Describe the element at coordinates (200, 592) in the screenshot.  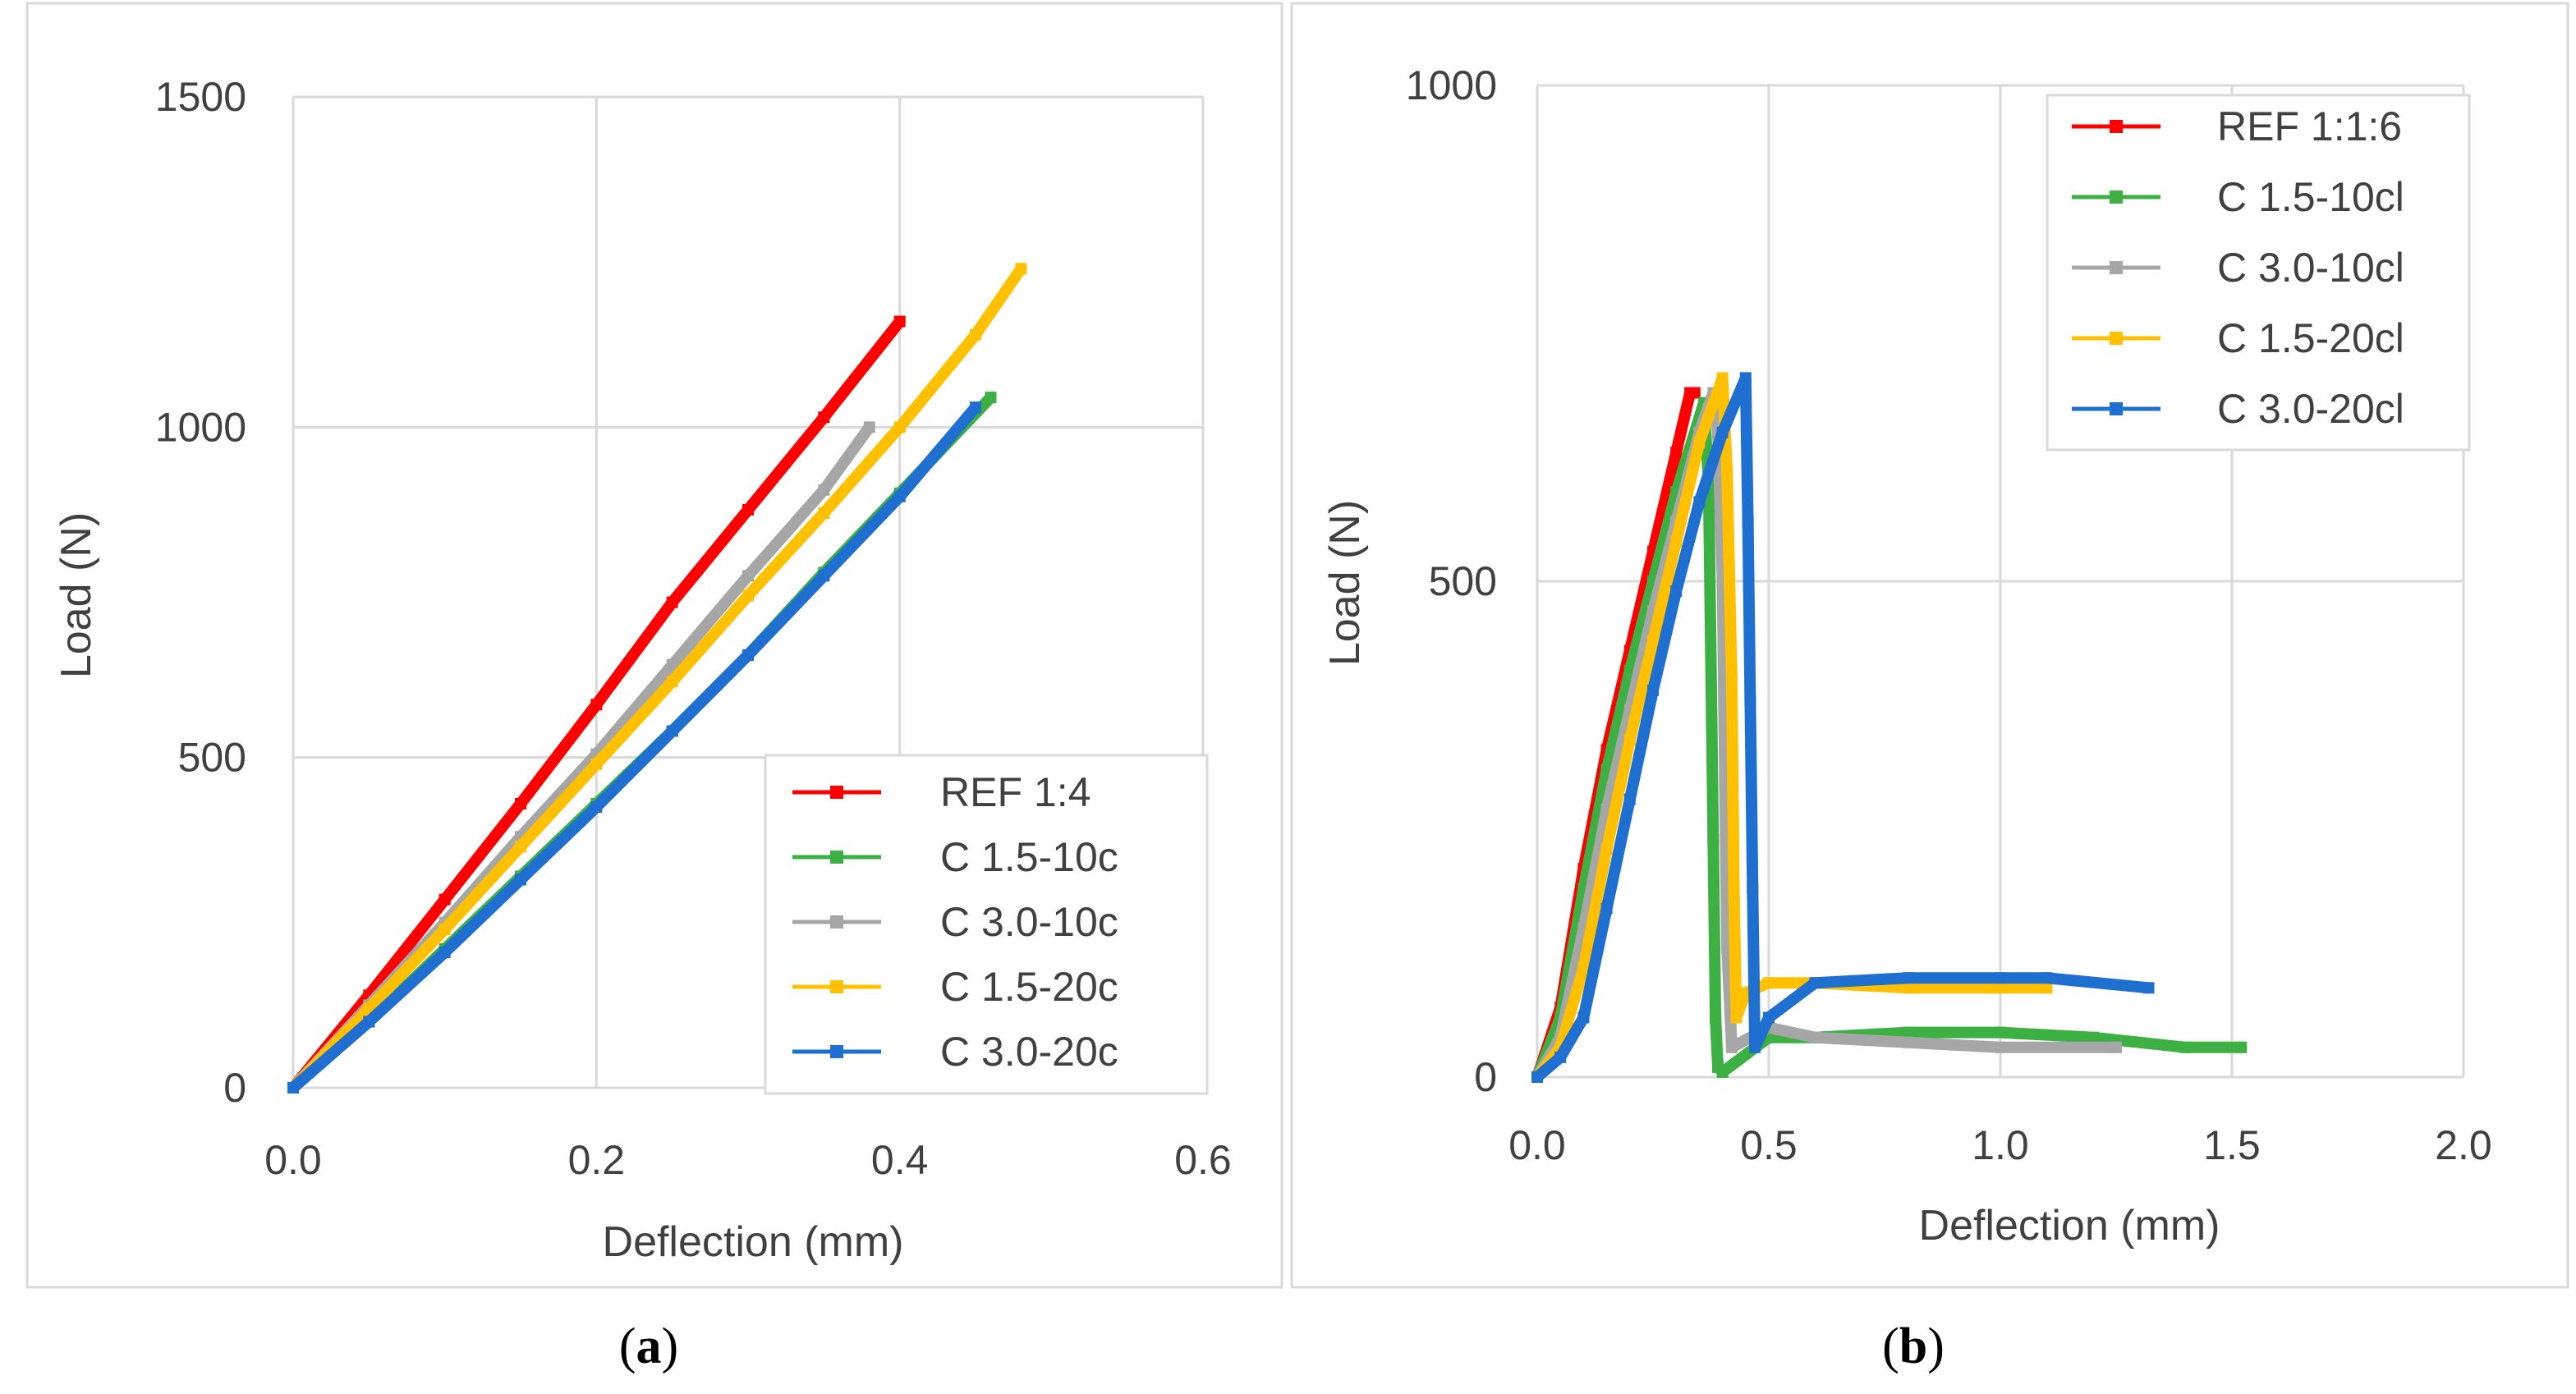
I see `panel-a-y-tick-labels: 0 500 1000 1500` at that location.